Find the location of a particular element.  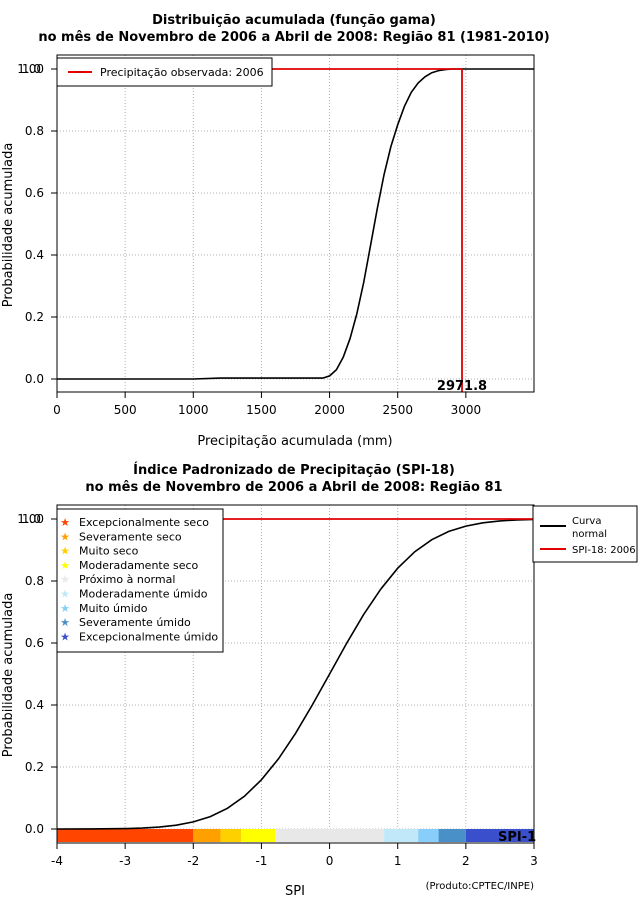

c1-y-tick-label: 0.2 is located at coordinates (34, 317).